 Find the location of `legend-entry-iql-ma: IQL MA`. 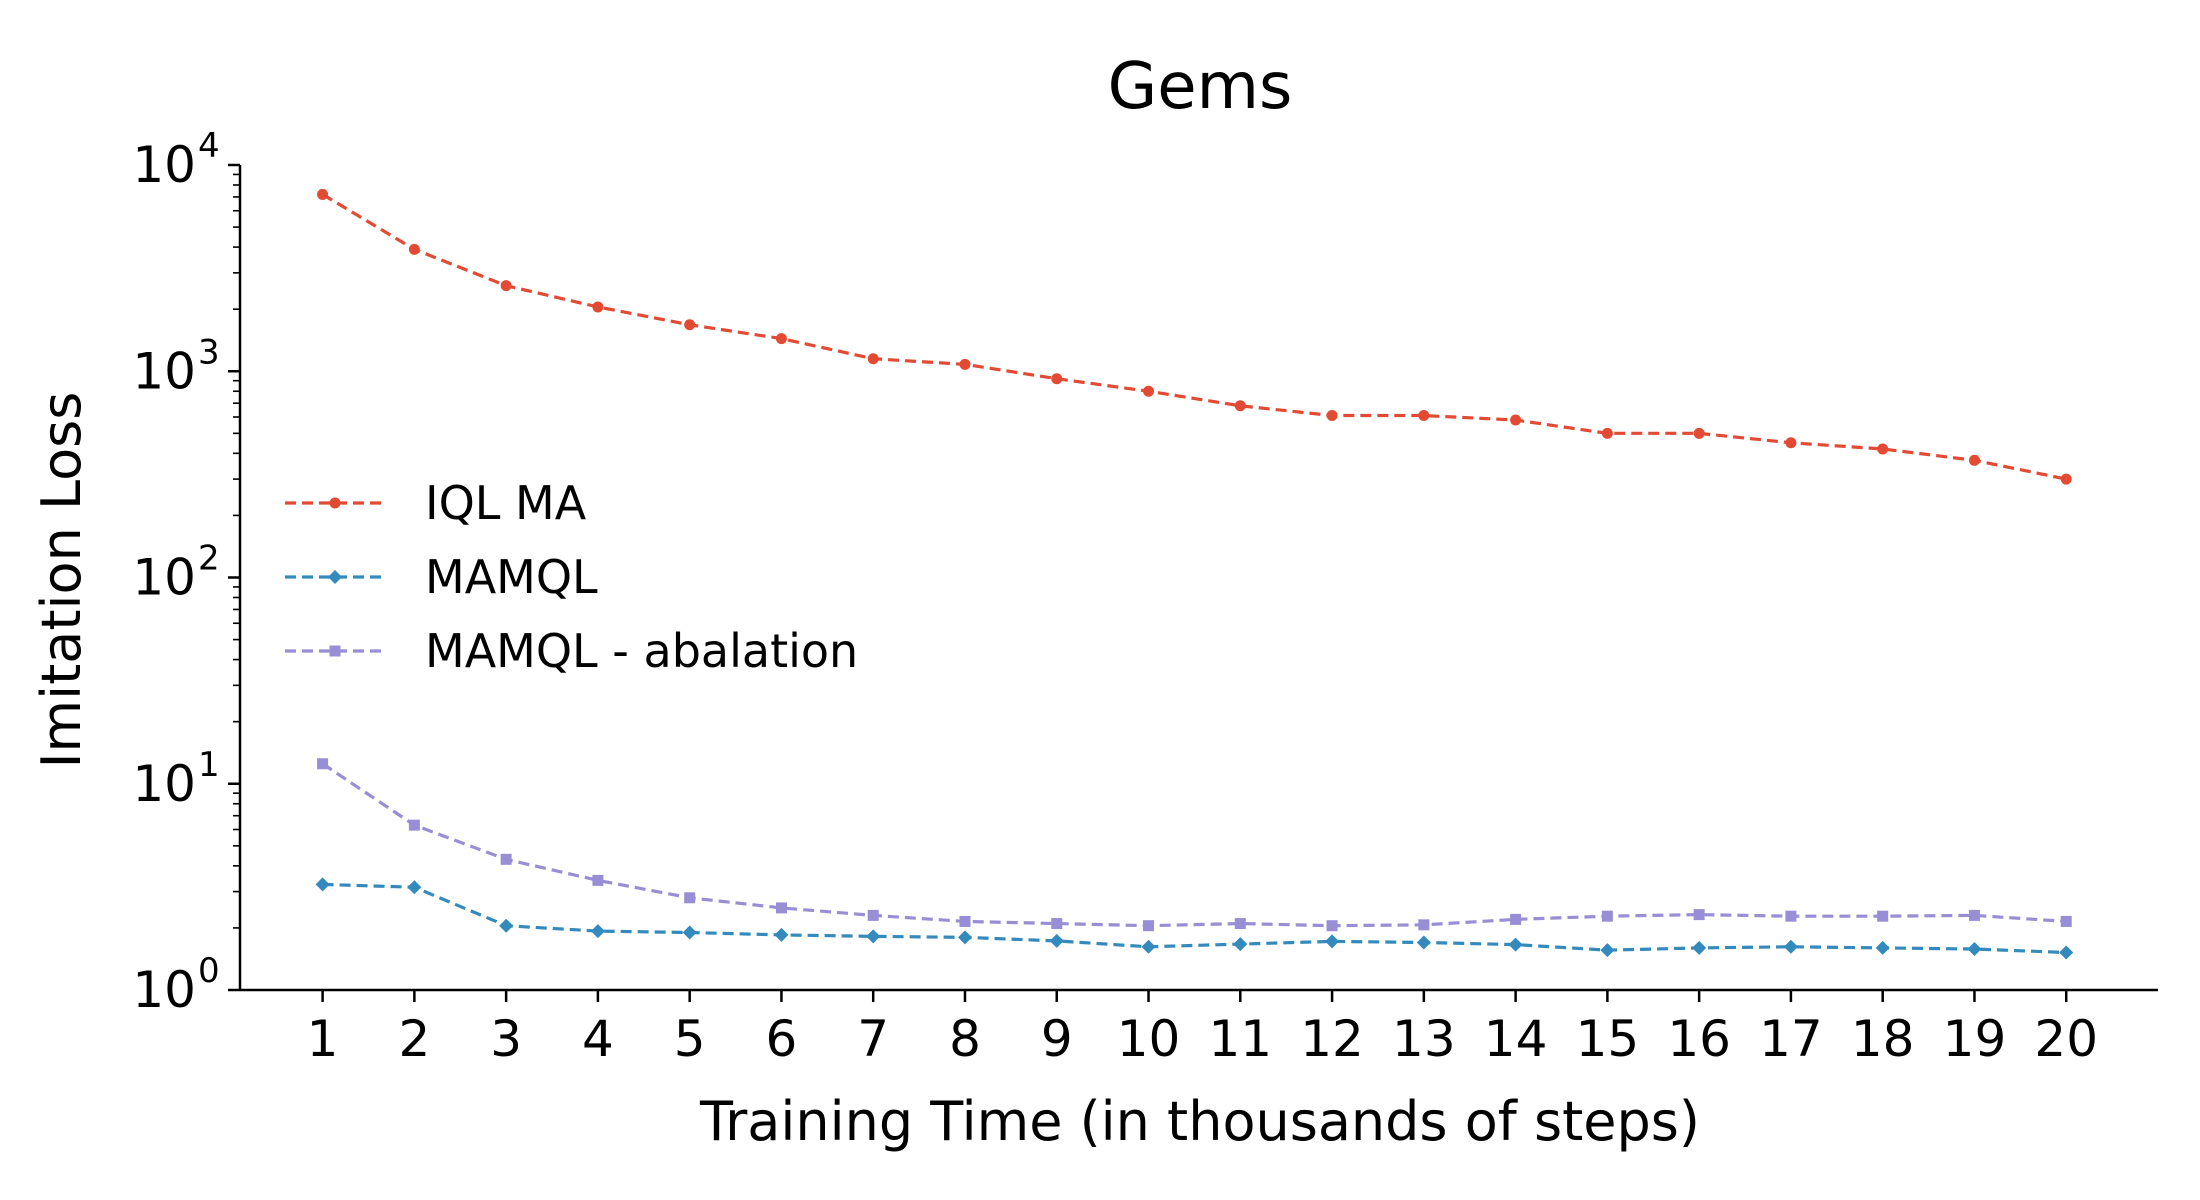

legend-entry-iql-ma: IQL MA is located at coordinates (436, 503).